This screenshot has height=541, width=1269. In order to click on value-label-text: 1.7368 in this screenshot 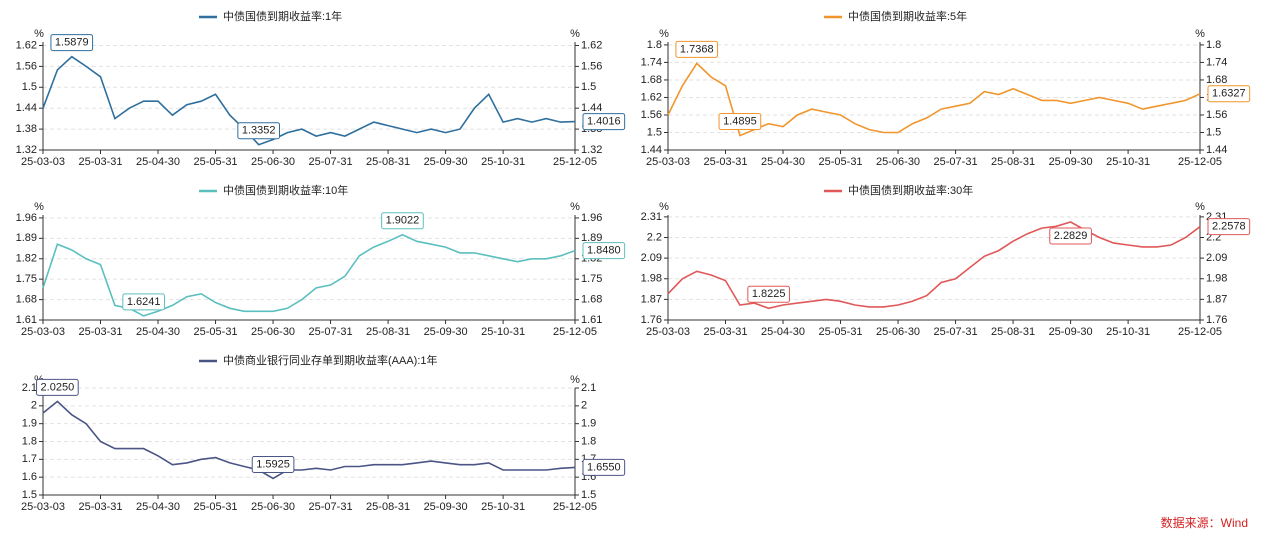, I will do `click(697, 49)`.